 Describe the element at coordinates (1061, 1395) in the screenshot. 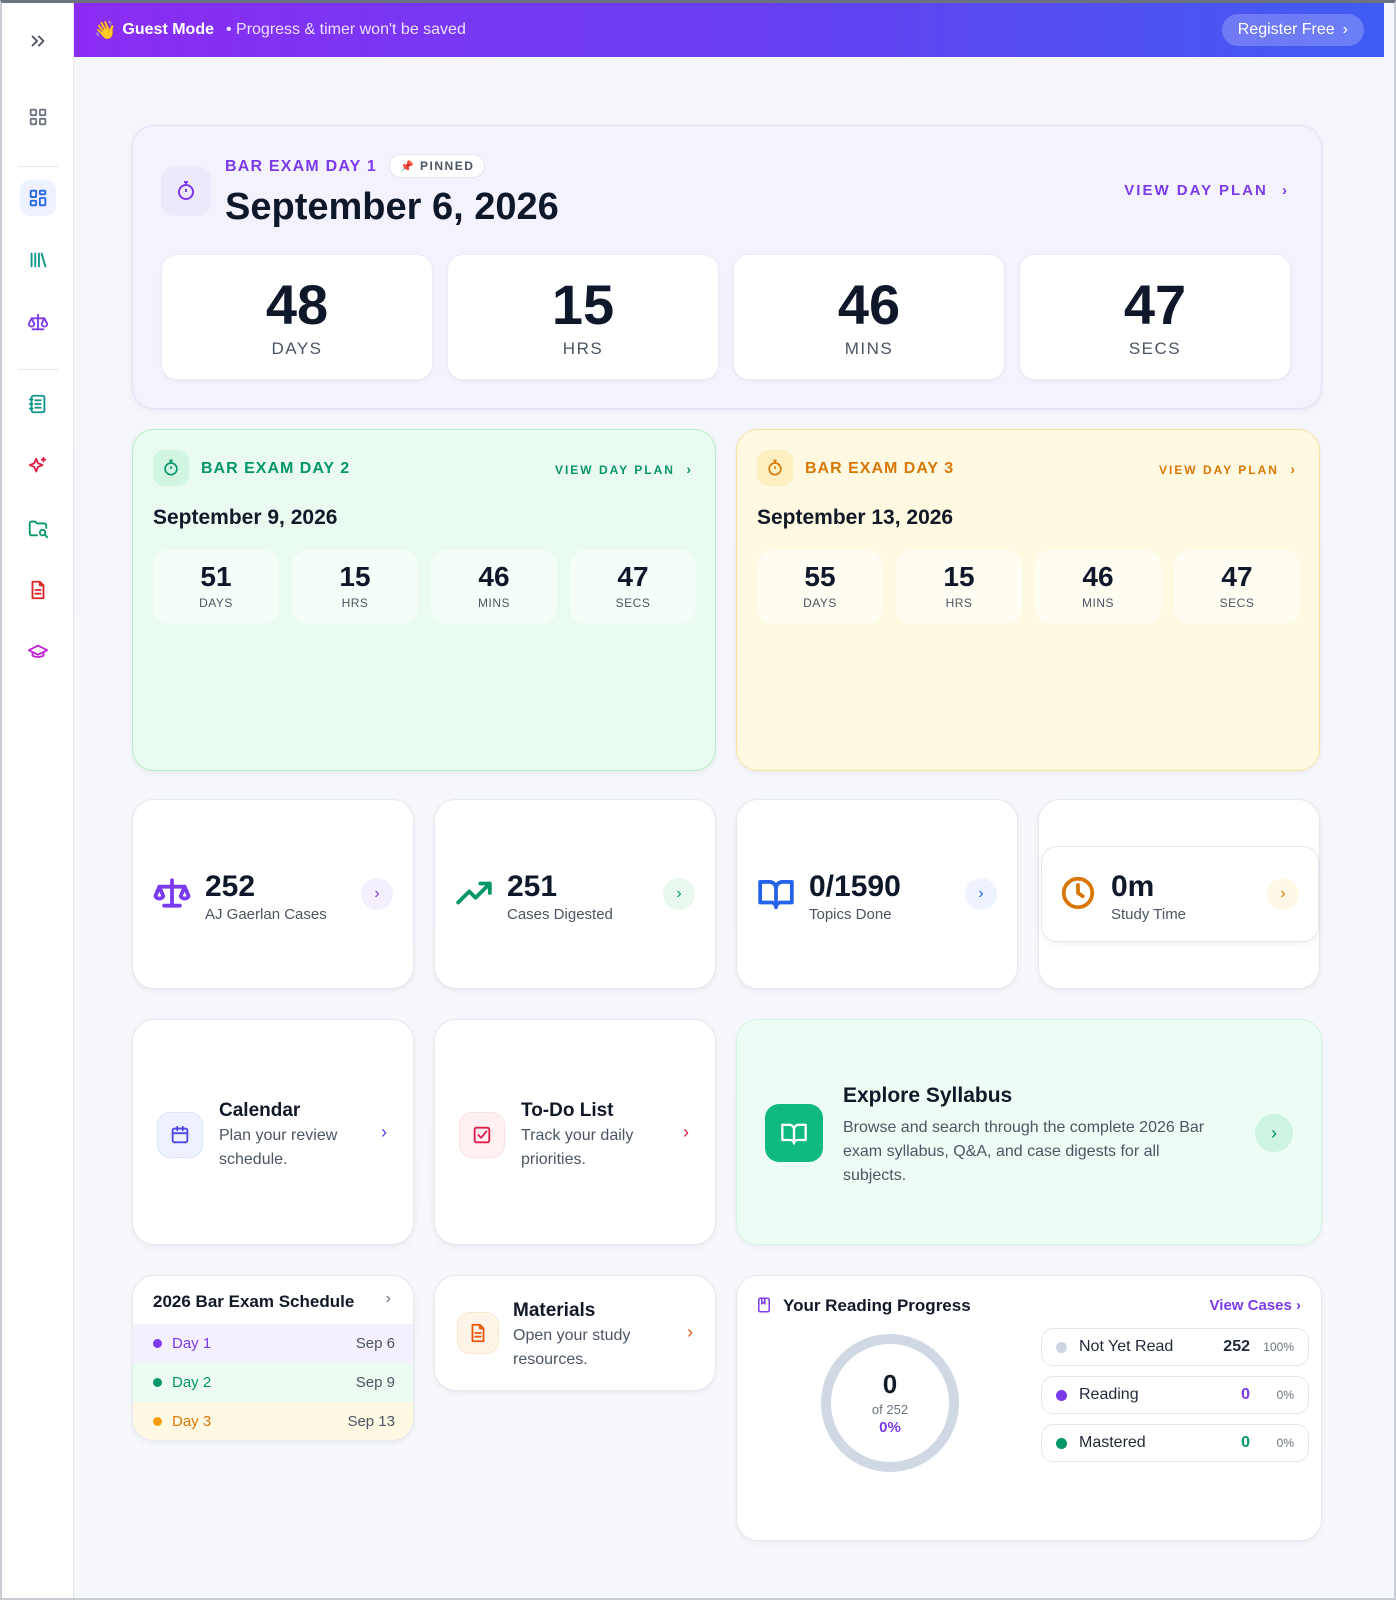

I see `status-dot` at that location.